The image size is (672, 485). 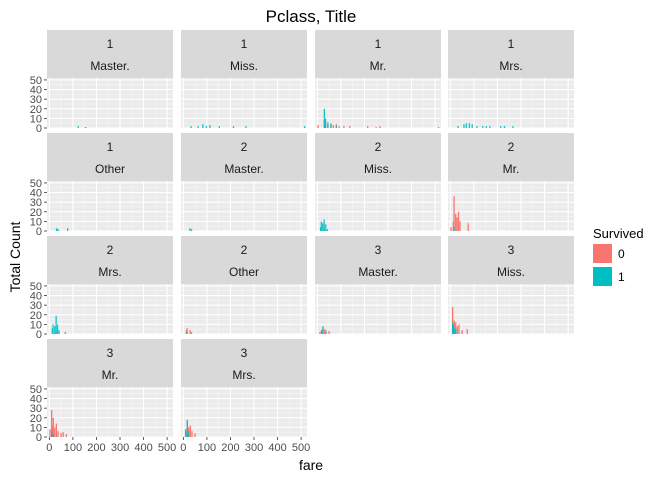 What do you see at coordinates (245, 396) in the screenshot?
I see `facet-panel: 3 Mrs. 0 100 200 300 400 500` at bounding box center [245, 396].